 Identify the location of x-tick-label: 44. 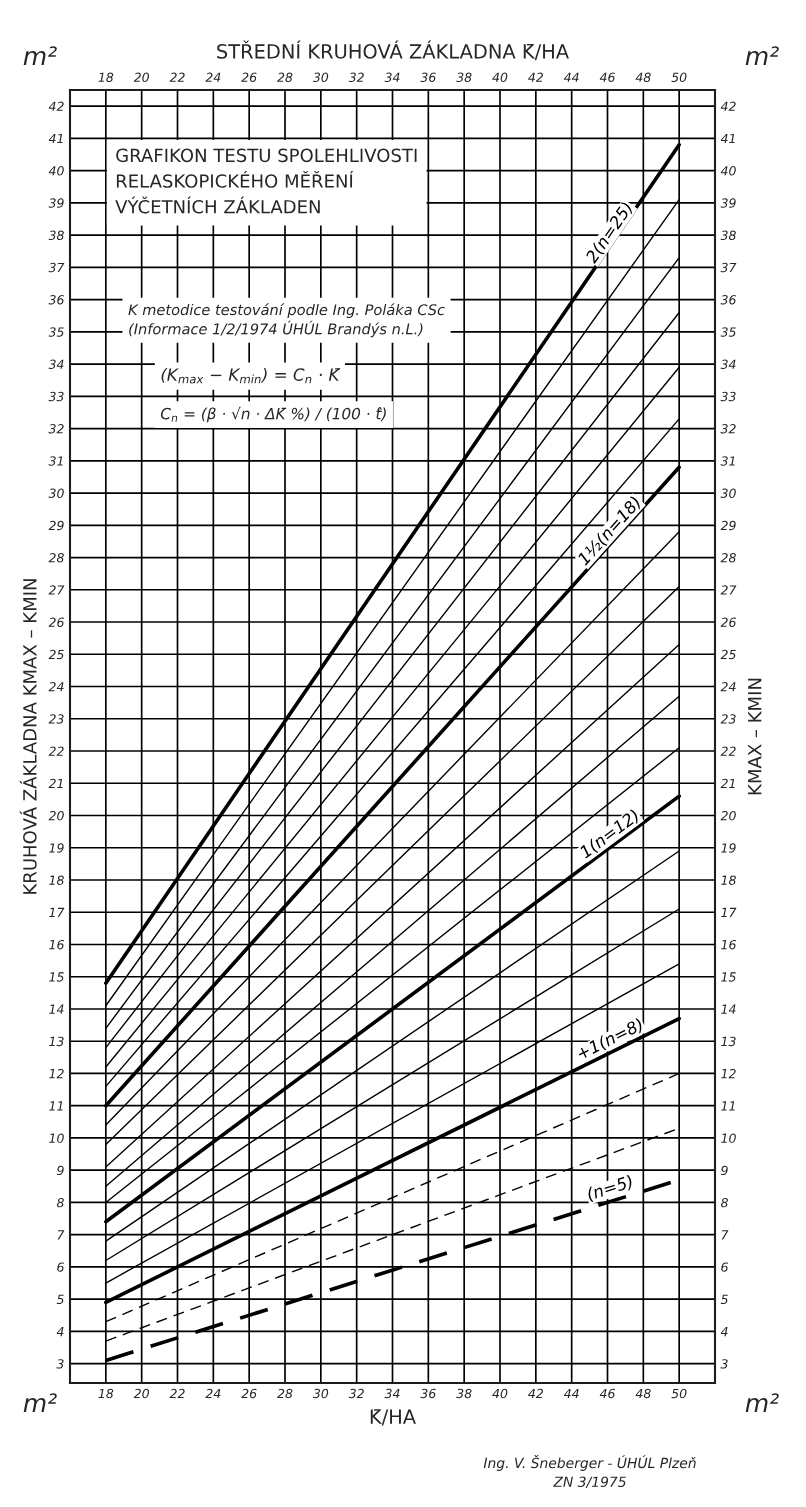
(571, 1393).